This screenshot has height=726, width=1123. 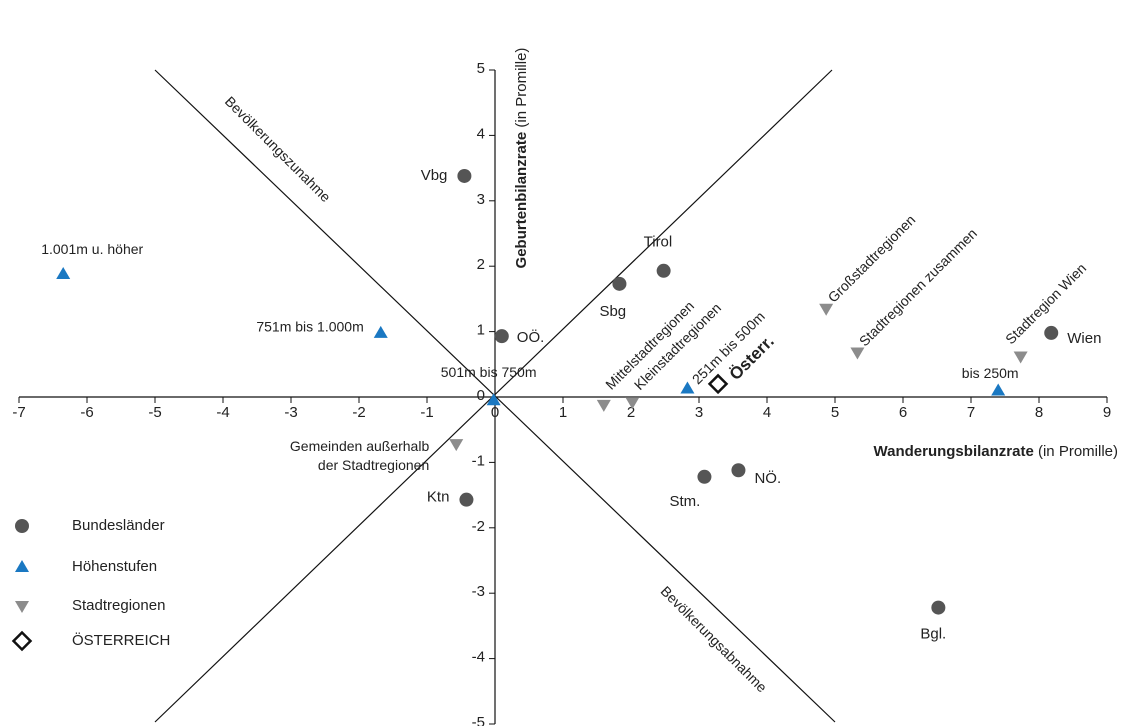 I want to click on y-tick-label: -2, so click(x=478, y=526).